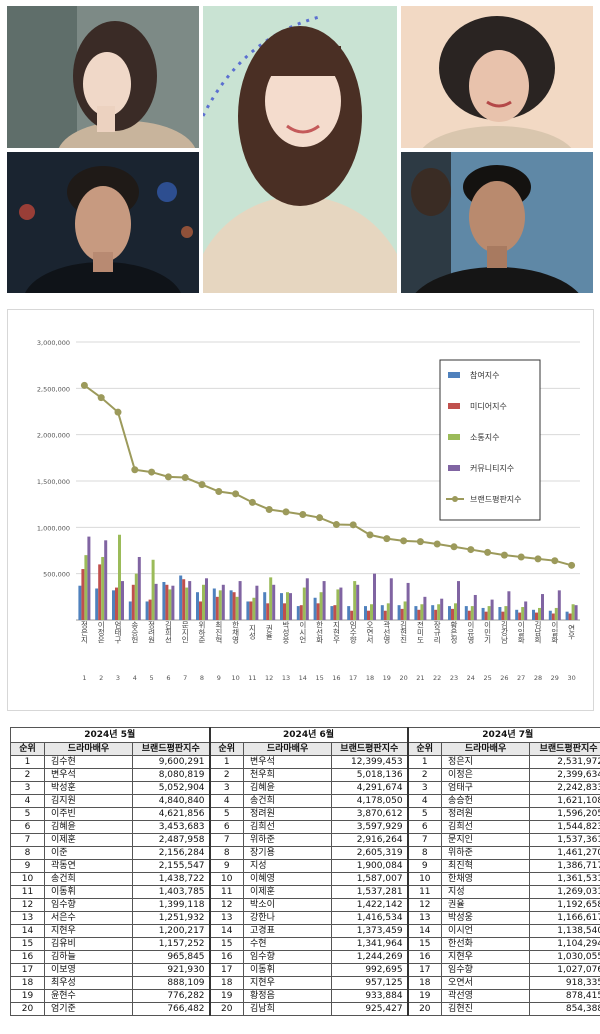 Image resolution: width=600 pixels, height=1034 pixels. What do you see at coordinates (564, 775) in the screenshot?
I see `index-value-cell: 2,399,634` at bounding box center [564, 775].